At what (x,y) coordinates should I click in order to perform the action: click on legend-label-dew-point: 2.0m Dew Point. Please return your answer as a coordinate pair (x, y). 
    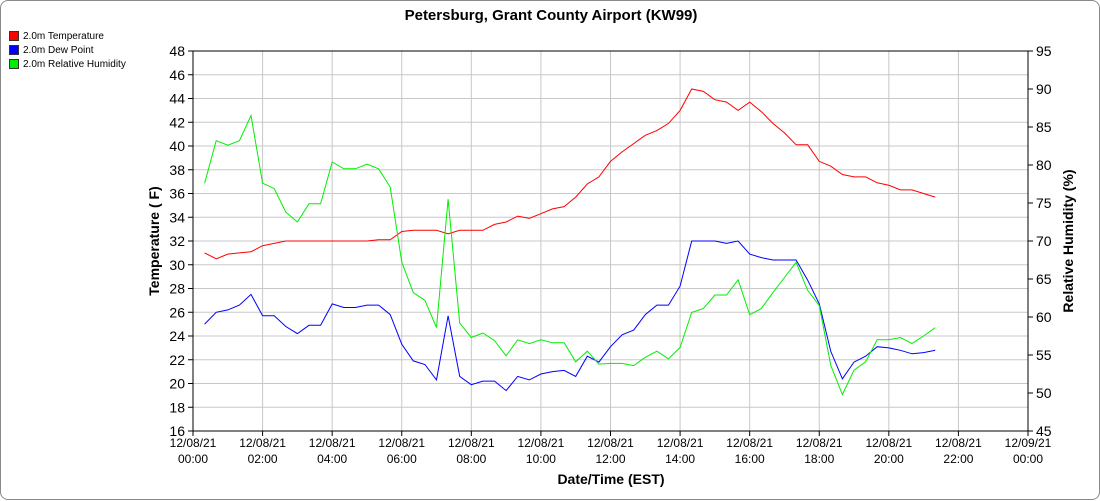
    Looking at the image, I should click on (58, 50).